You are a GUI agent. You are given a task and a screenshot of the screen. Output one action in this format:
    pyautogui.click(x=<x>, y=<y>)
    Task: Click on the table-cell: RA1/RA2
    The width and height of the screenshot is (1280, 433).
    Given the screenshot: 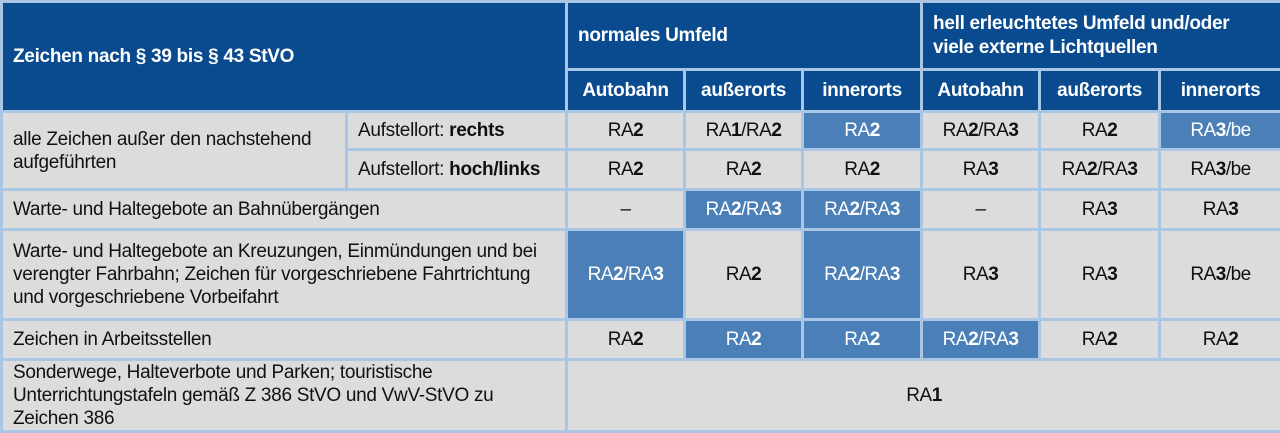 What is the action you would take?
    pyautogui.click(x=744, y=131)
    